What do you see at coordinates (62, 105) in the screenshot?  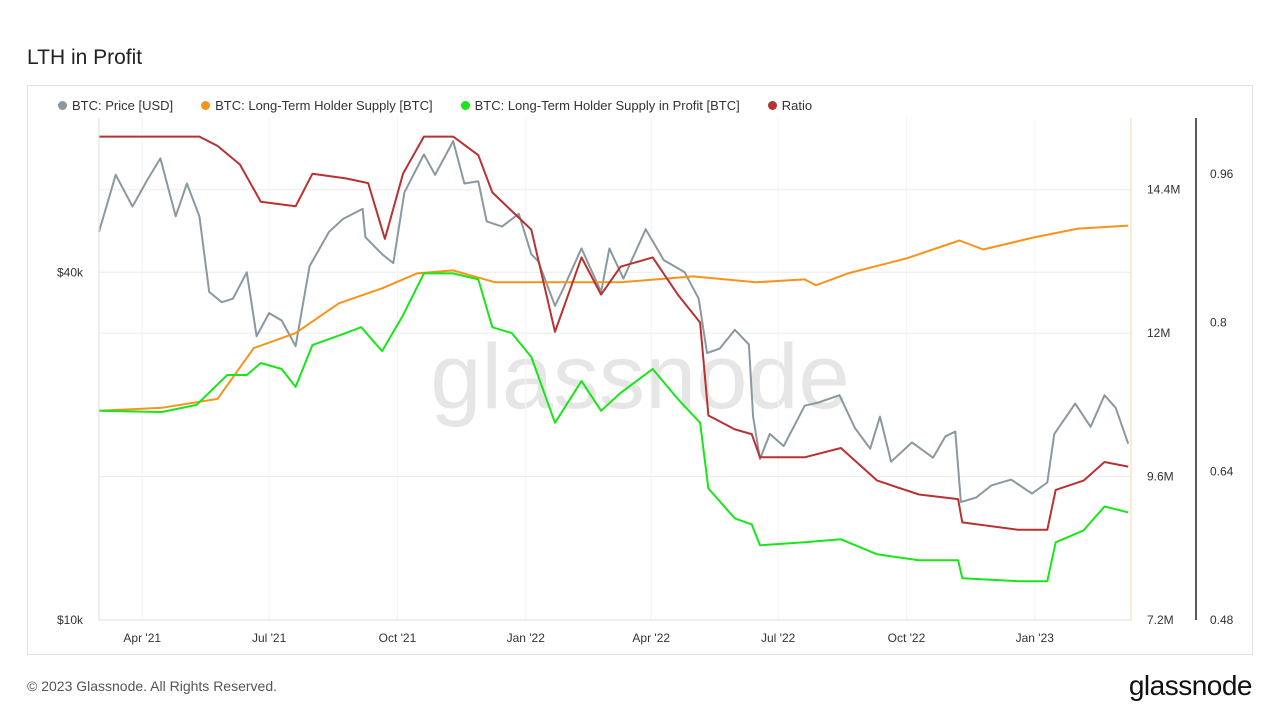 I see `legend-dot-price` at bounding box center [62, 105].